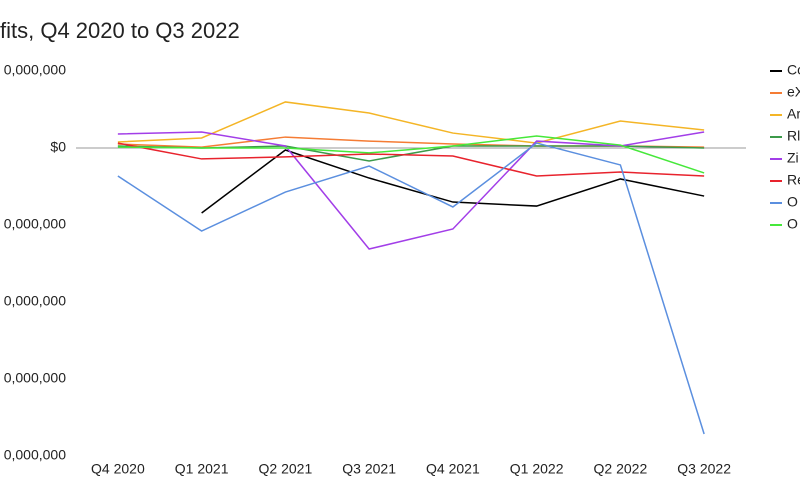  Describe the element at coordinates (369, 469) in the screenshot. I see `x-tick-label: Q3 2021` at that location.